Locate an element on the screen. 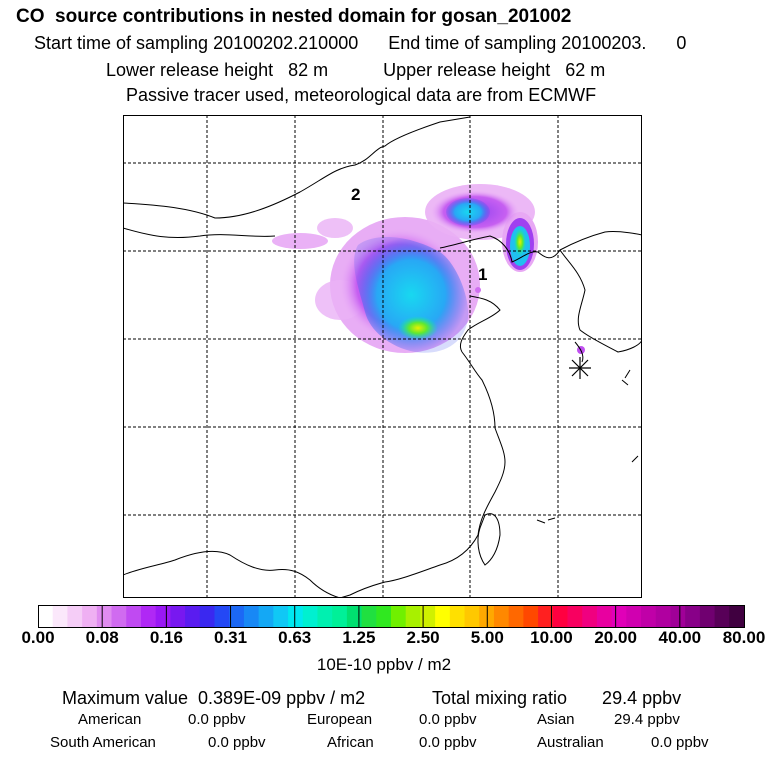  colorbar-tick-label: 40.00 is located at coordinates (680, 637).